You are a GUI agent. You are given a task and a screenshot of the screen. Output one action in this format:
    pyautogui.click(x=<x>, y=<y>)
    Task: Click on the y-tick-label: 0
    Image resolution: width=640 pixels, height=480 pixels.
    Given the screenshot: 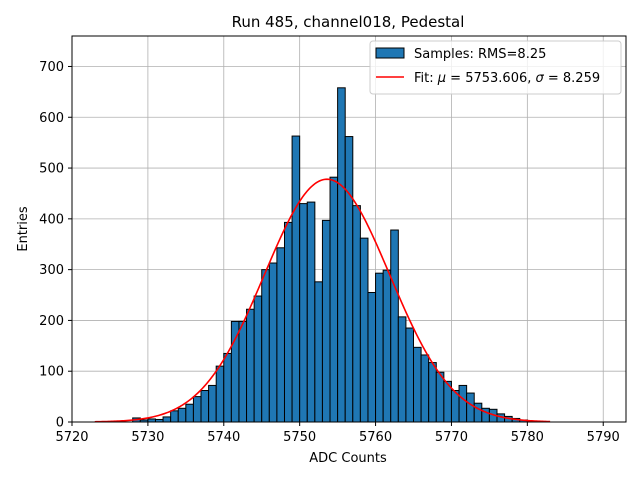 What is the action you would take?
    pyautogui.click(x=60, y=423)
    